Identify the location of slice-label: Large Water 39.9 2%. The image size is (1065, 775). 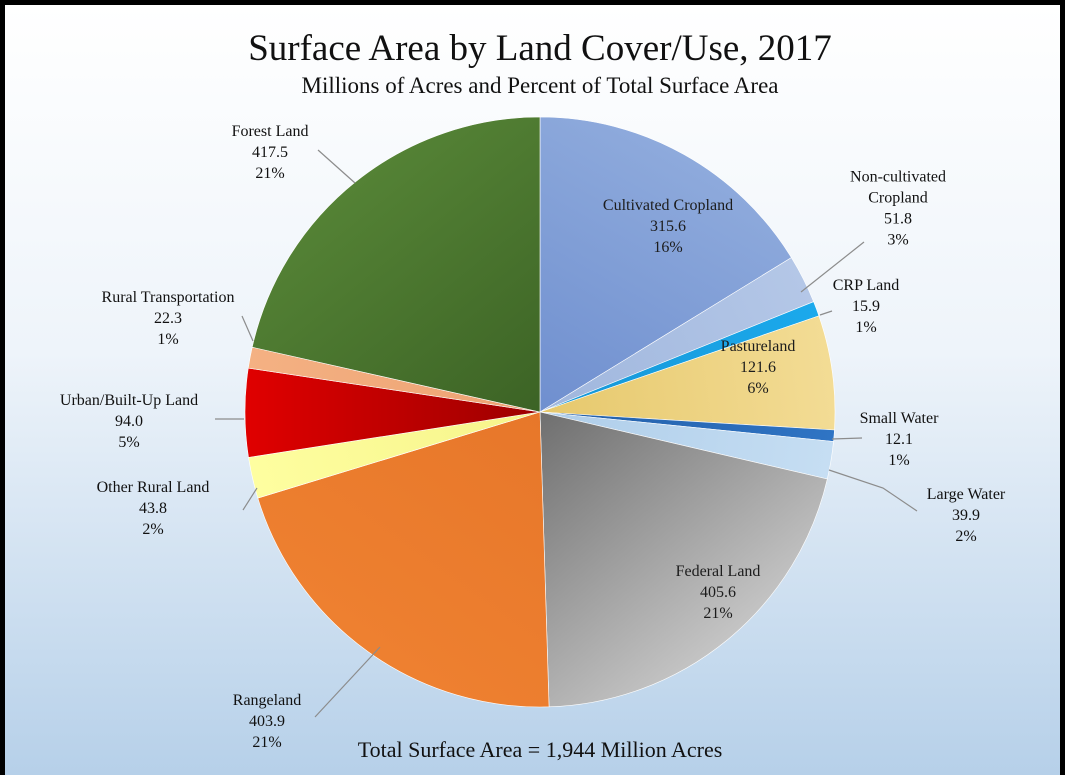
(966, 515).